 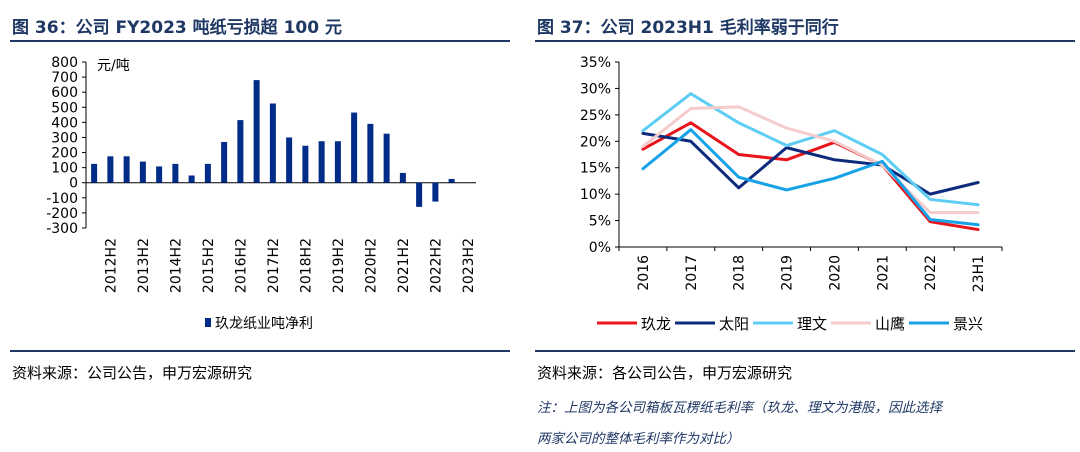 What do you see at coordinates (111, 265) in the screenshot?
I see `x-tick-label: 2012H2` at bounding box center [111, 265].